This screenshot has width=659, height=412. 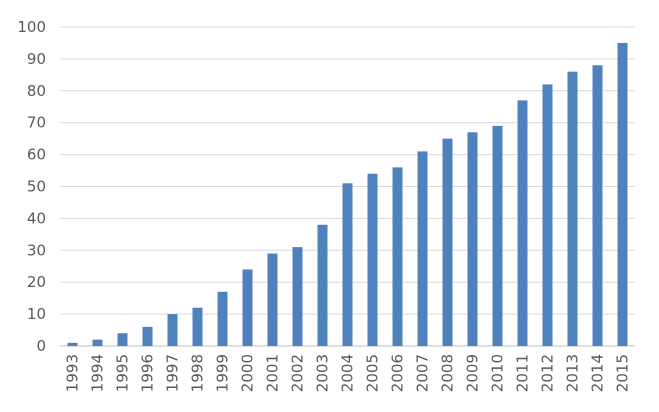 What do you see at coordinates (98, 373) in the screenshot?
I see `x-tick-label: 1994` at bounding box center [98, 373].